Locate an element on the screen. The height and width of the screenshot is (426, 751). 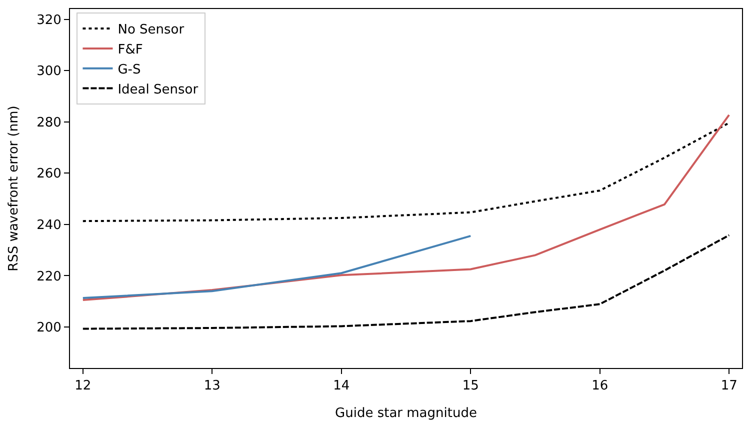
x-tick-label: 16 is located at coordinates (600, 386).